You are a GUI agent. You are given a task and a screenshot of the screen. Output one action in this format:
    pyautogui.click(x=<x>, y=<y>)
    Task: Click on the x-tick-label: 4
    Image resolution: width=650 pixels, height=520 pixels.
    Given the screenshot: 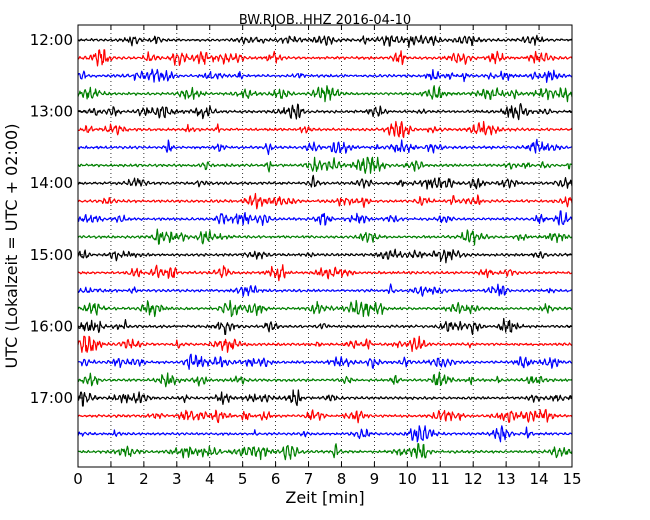 What is the action you would take?
    pyautogui.click(x=210, y=479)
    